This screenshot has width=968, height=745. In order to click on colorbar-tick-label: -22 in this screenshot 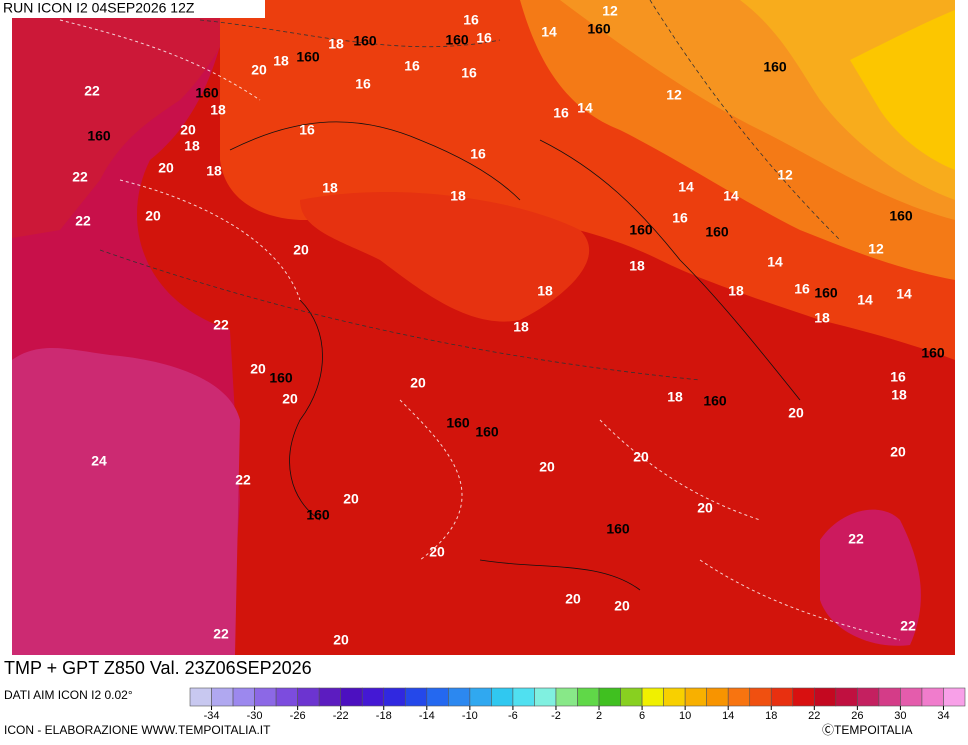, I will do `click(341, 716)`.